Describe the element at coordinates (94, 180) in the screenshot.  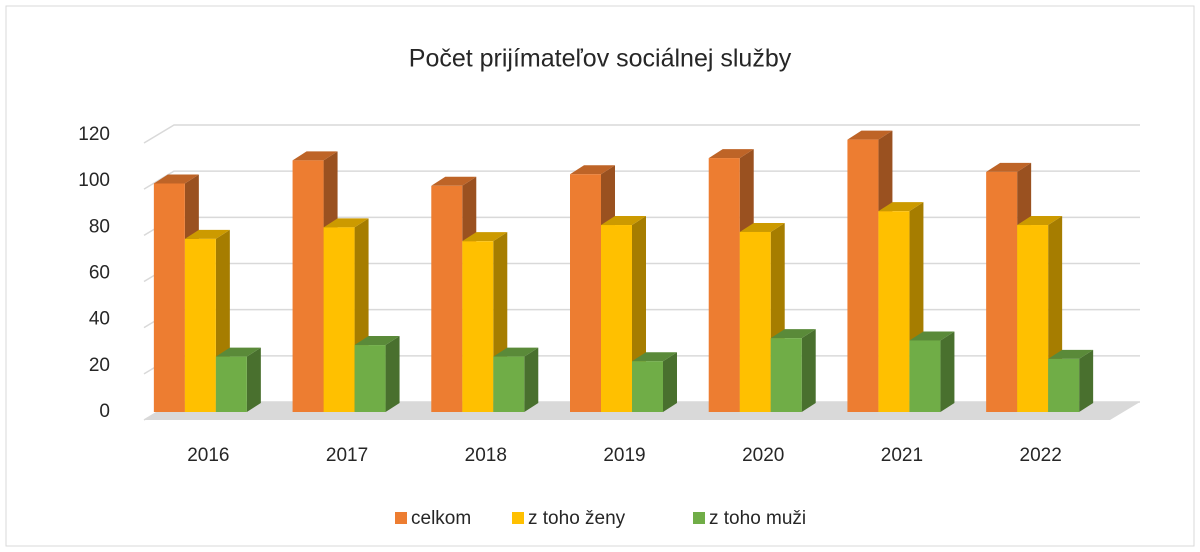
I see `y-tick-label: 100` at that location.